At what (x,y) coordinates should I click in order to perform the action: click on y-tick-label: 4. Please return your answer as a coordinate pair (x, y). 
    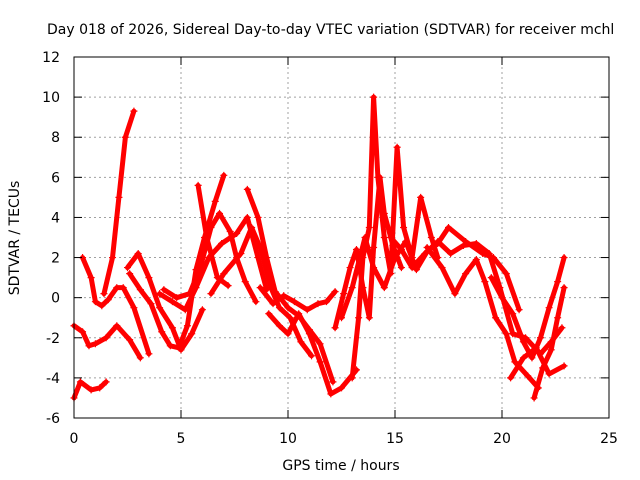
    Looking at the image, I should click on (55, 218).